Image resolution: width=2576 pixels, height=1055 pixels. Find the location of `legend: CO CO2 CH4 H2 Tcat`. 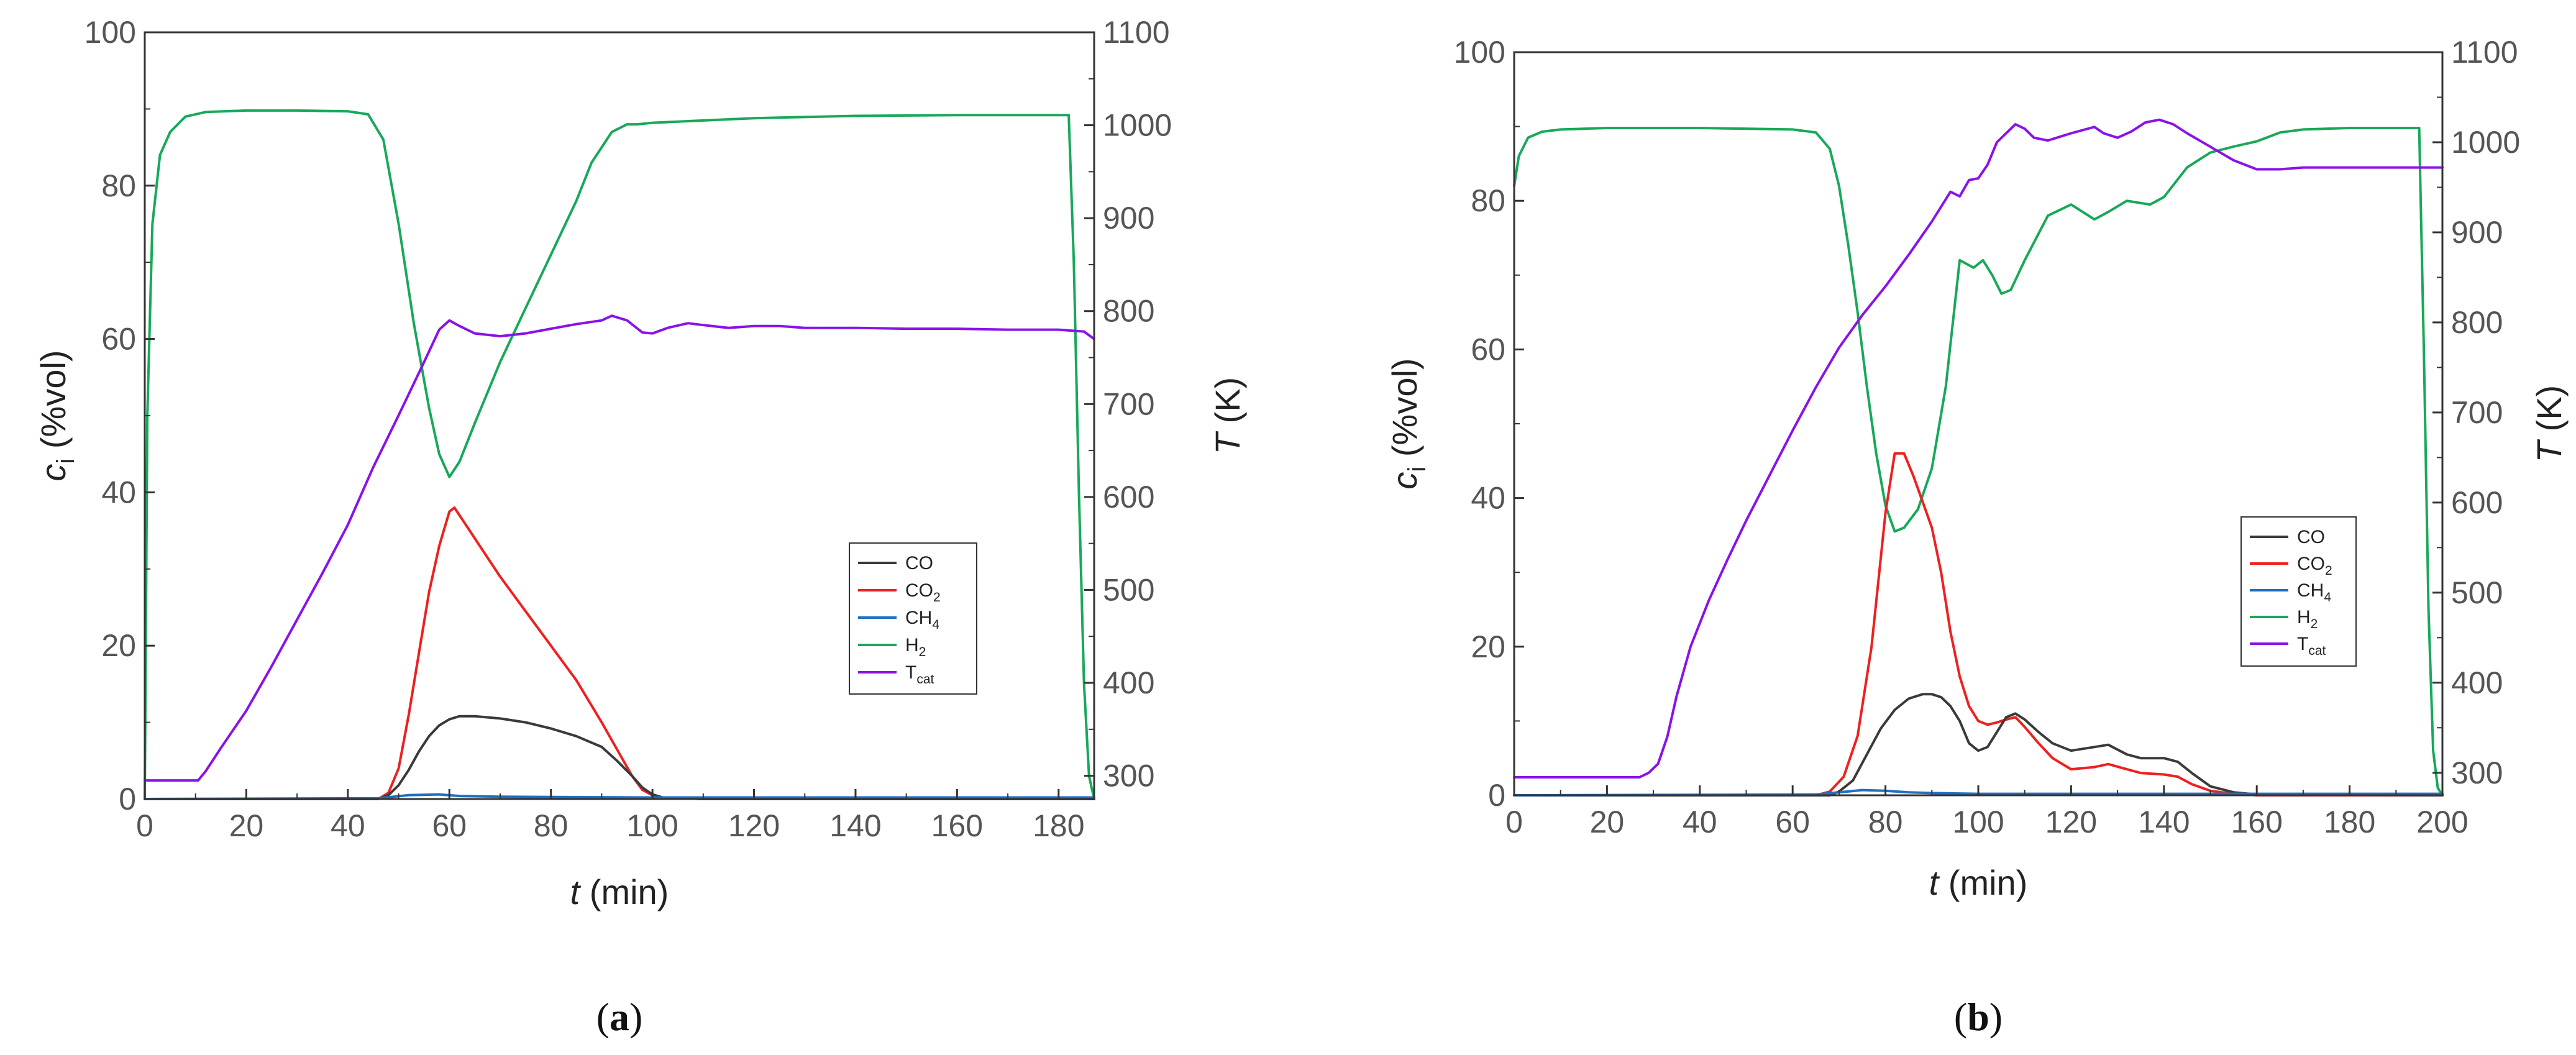

legend: CO CO2 CH4 H2 Tcat is located at coordinates (913, 618).